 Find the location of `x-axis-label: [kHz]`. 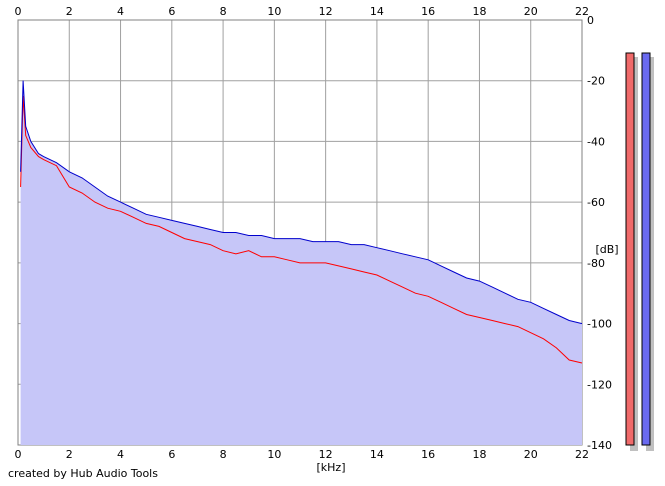

x-axis-label: [kHz] is located at coordinates (331, 467).